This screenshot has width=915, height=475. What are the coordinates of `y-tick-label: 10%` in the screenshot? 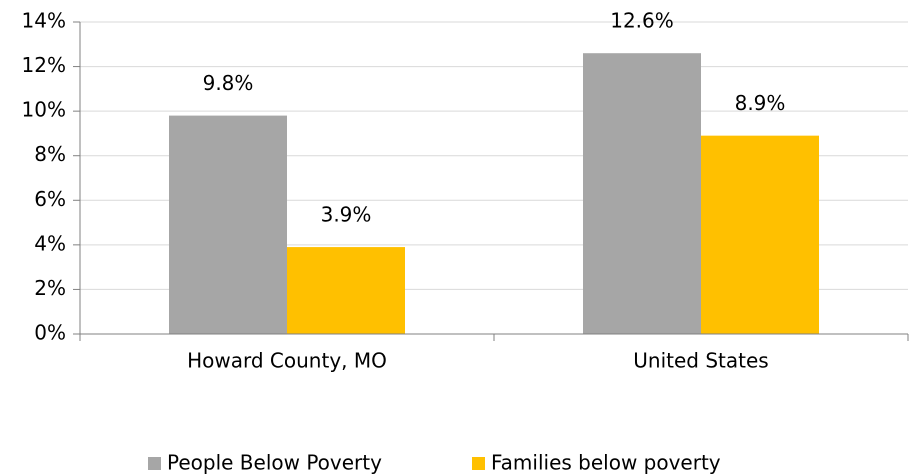 It's located at (44, 110).